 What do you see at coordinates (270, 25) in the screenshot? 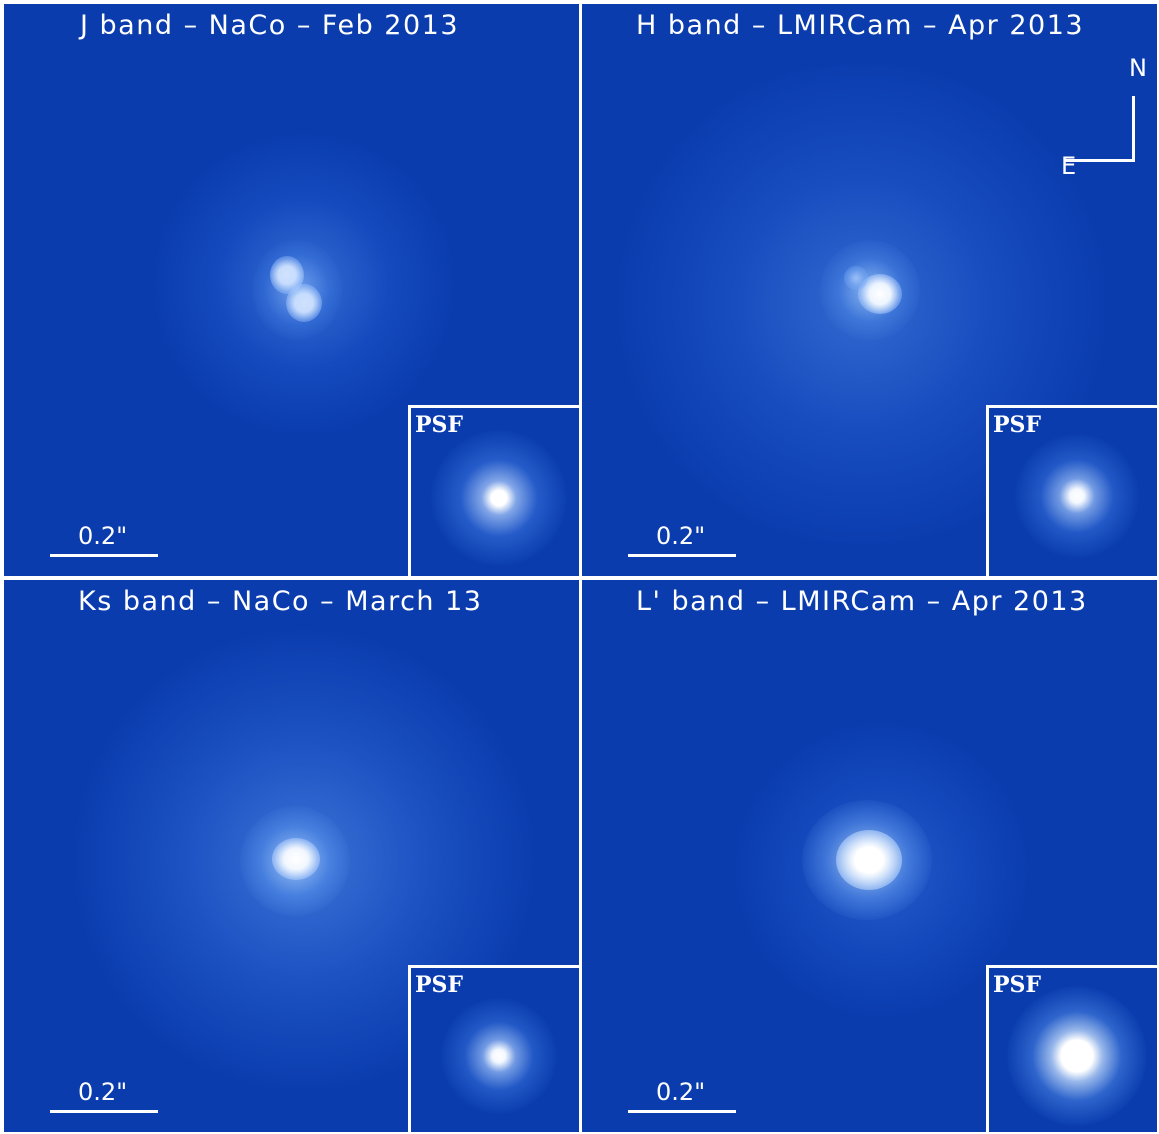
I see `panel-title: J band – NaCo – Feb 2013` at bounding box center [270, 25].